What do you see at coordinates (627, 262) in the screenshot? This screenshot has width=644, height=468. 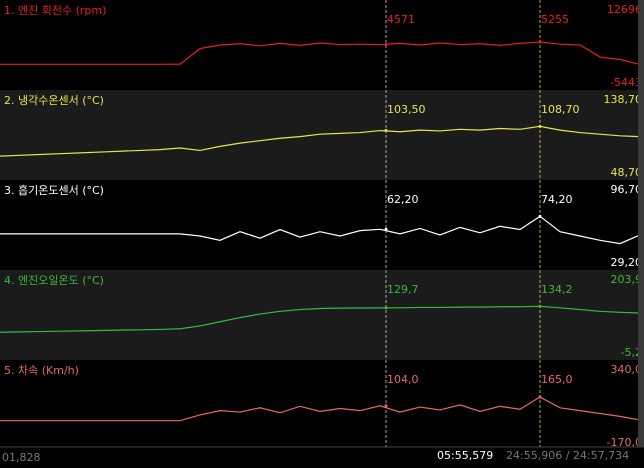 I see `y-tick-label: 29,20` at bounding box center [627, 262].